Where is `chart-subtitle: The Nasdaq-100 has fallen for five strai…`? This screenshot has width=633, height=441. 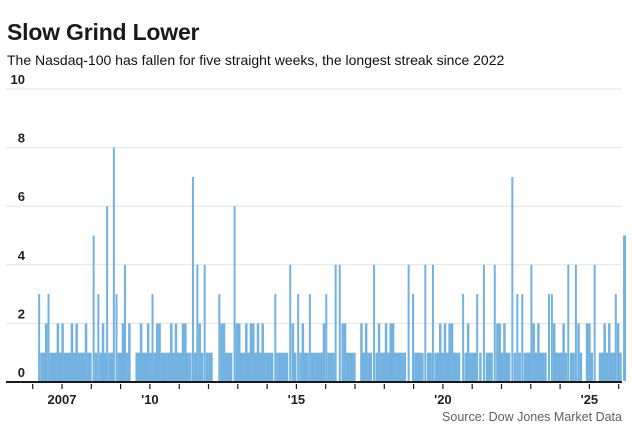 chart-subtitle: The Nasdaq-100 has fallen for five strai… is located at coordinates (256, 60).